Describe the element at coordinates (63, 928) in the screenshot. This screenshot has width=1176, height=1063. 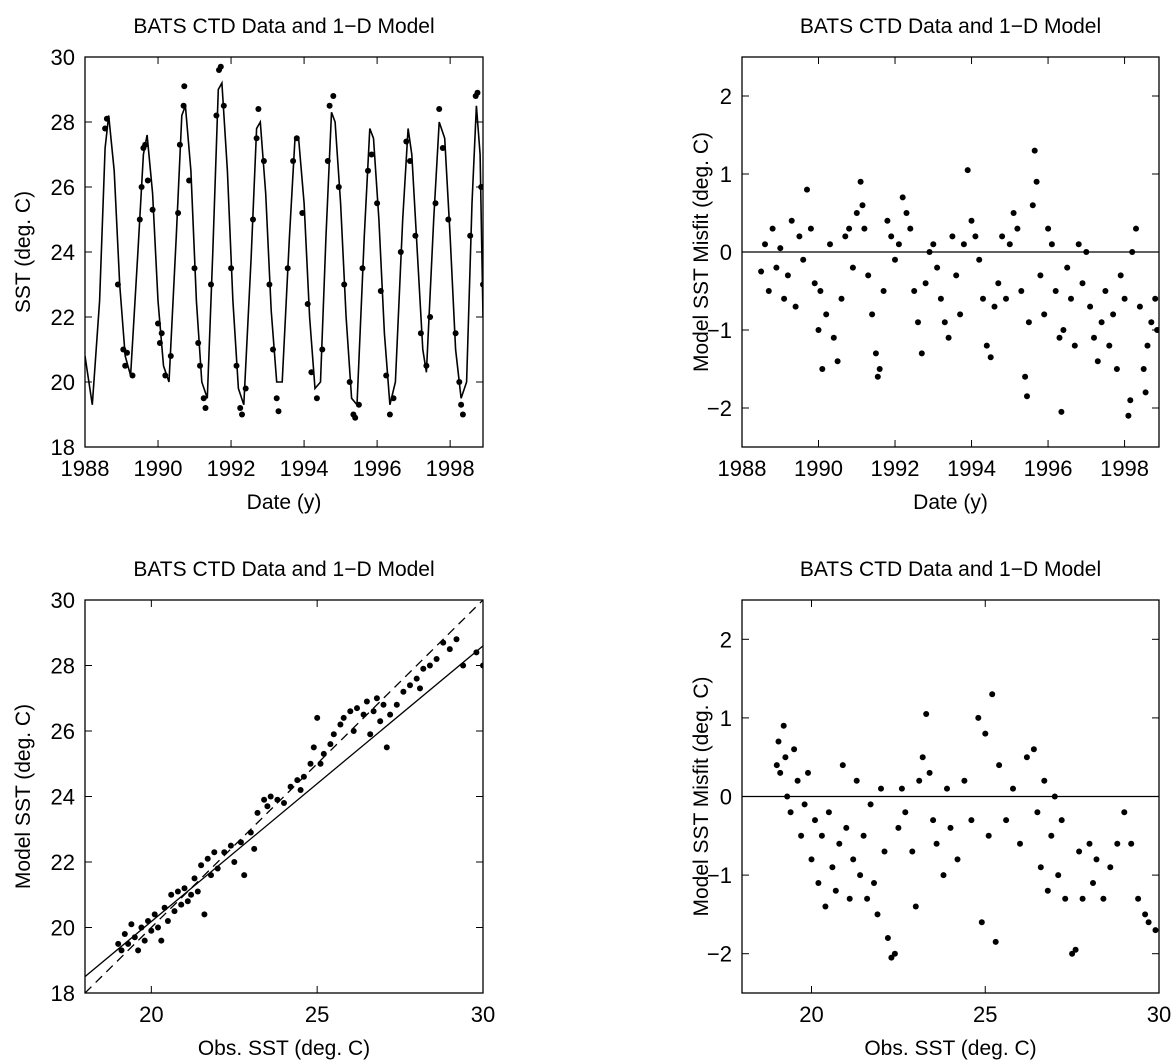
I see `y-tick-label: 20` at that location.